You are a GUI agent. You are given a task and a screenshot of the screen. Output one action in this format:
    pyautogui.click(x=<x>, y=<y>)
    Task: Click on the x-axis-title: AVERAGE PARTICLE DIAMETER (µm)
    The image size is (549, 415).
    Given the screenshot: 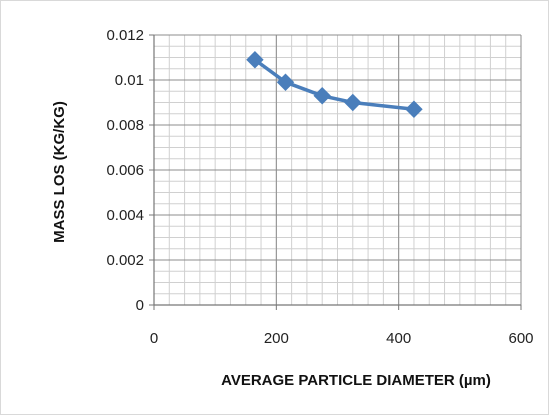 What is the action you would take?
    pyautogui.click(x=356, y=380)
    